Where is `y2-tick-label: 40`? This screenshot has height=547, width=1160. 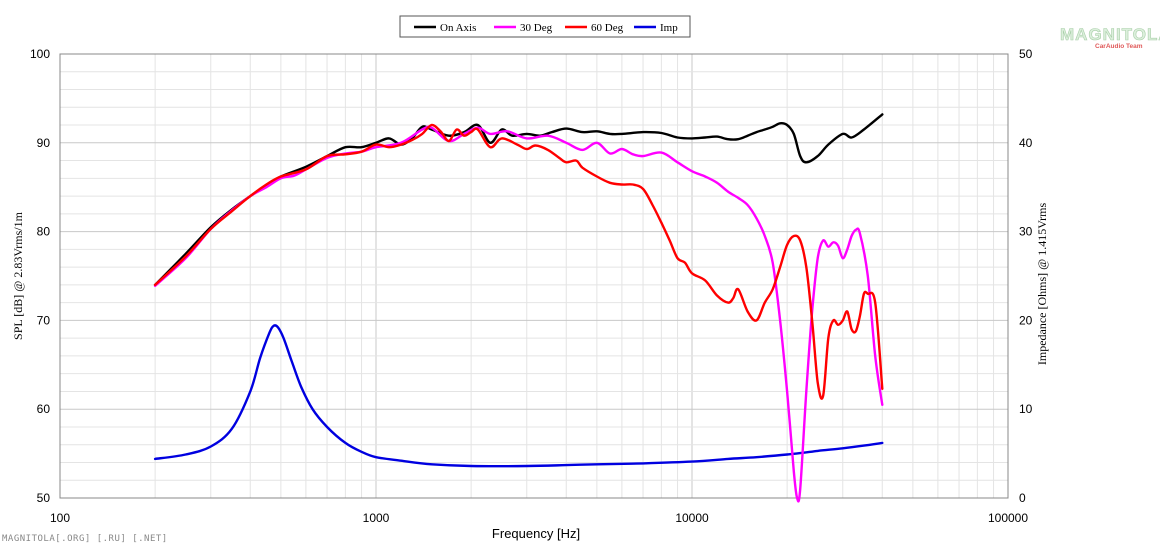 y2-tick-label: 40 is located at coordinates (1026, 143).